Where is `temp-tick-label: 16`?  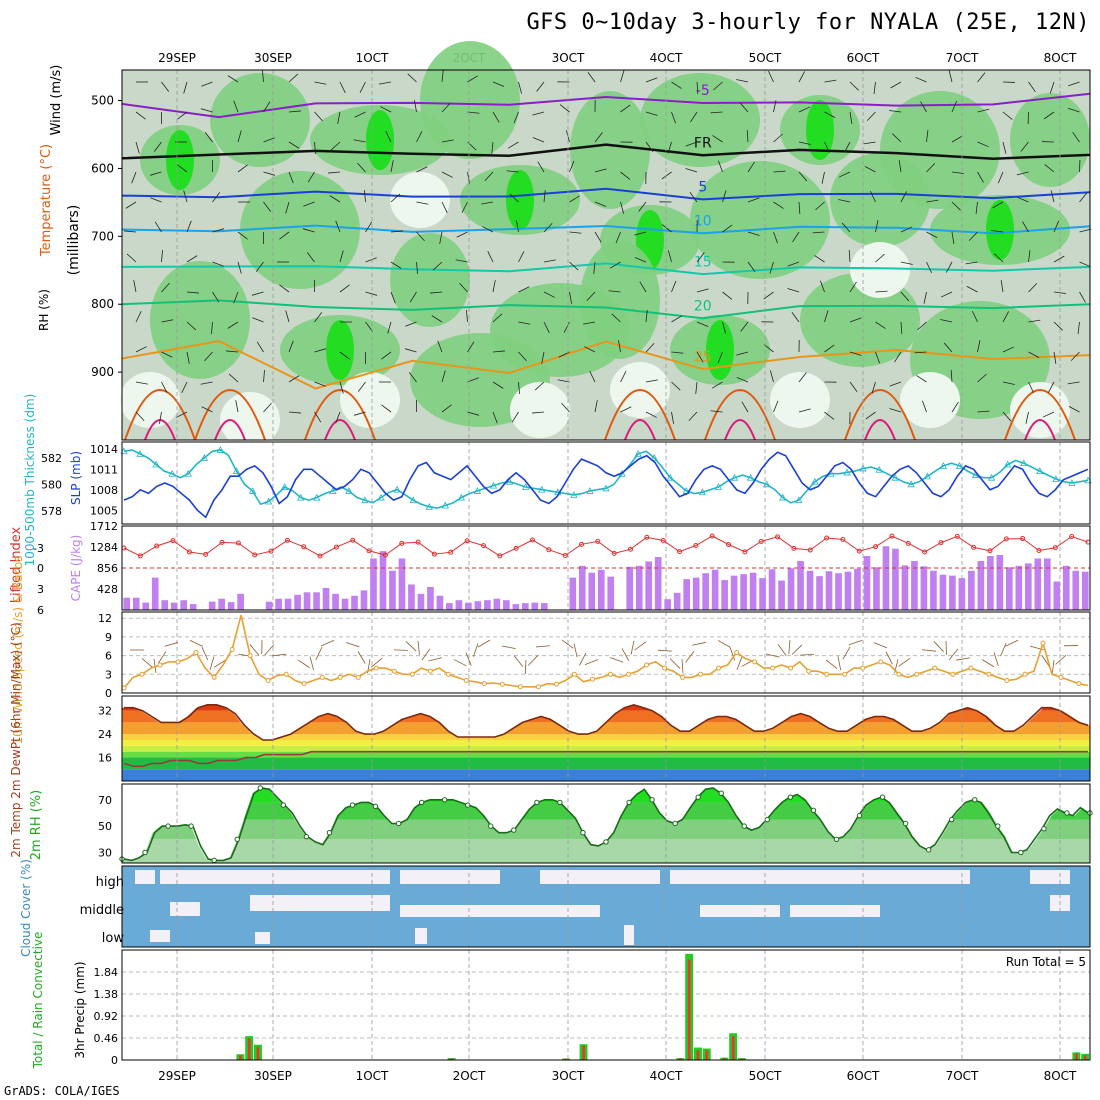 temp-tick-label: 16 is located at coordinates (105, 758).